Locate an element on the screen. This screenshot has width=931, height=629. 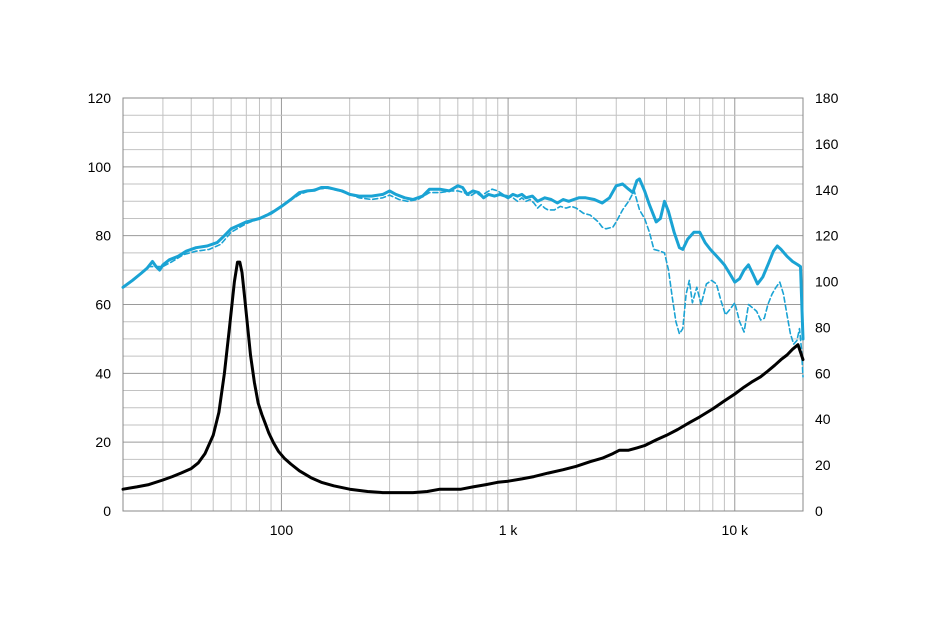
y-right-tick-label: 40 is located at coordinates (823, 419).